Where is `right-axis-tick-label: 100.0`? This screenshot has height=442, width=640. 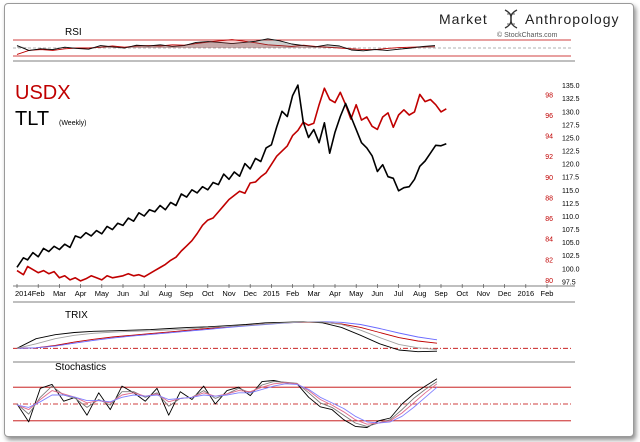
right-axis-tick-label: 100.0 is located at coordinates (571, 269).